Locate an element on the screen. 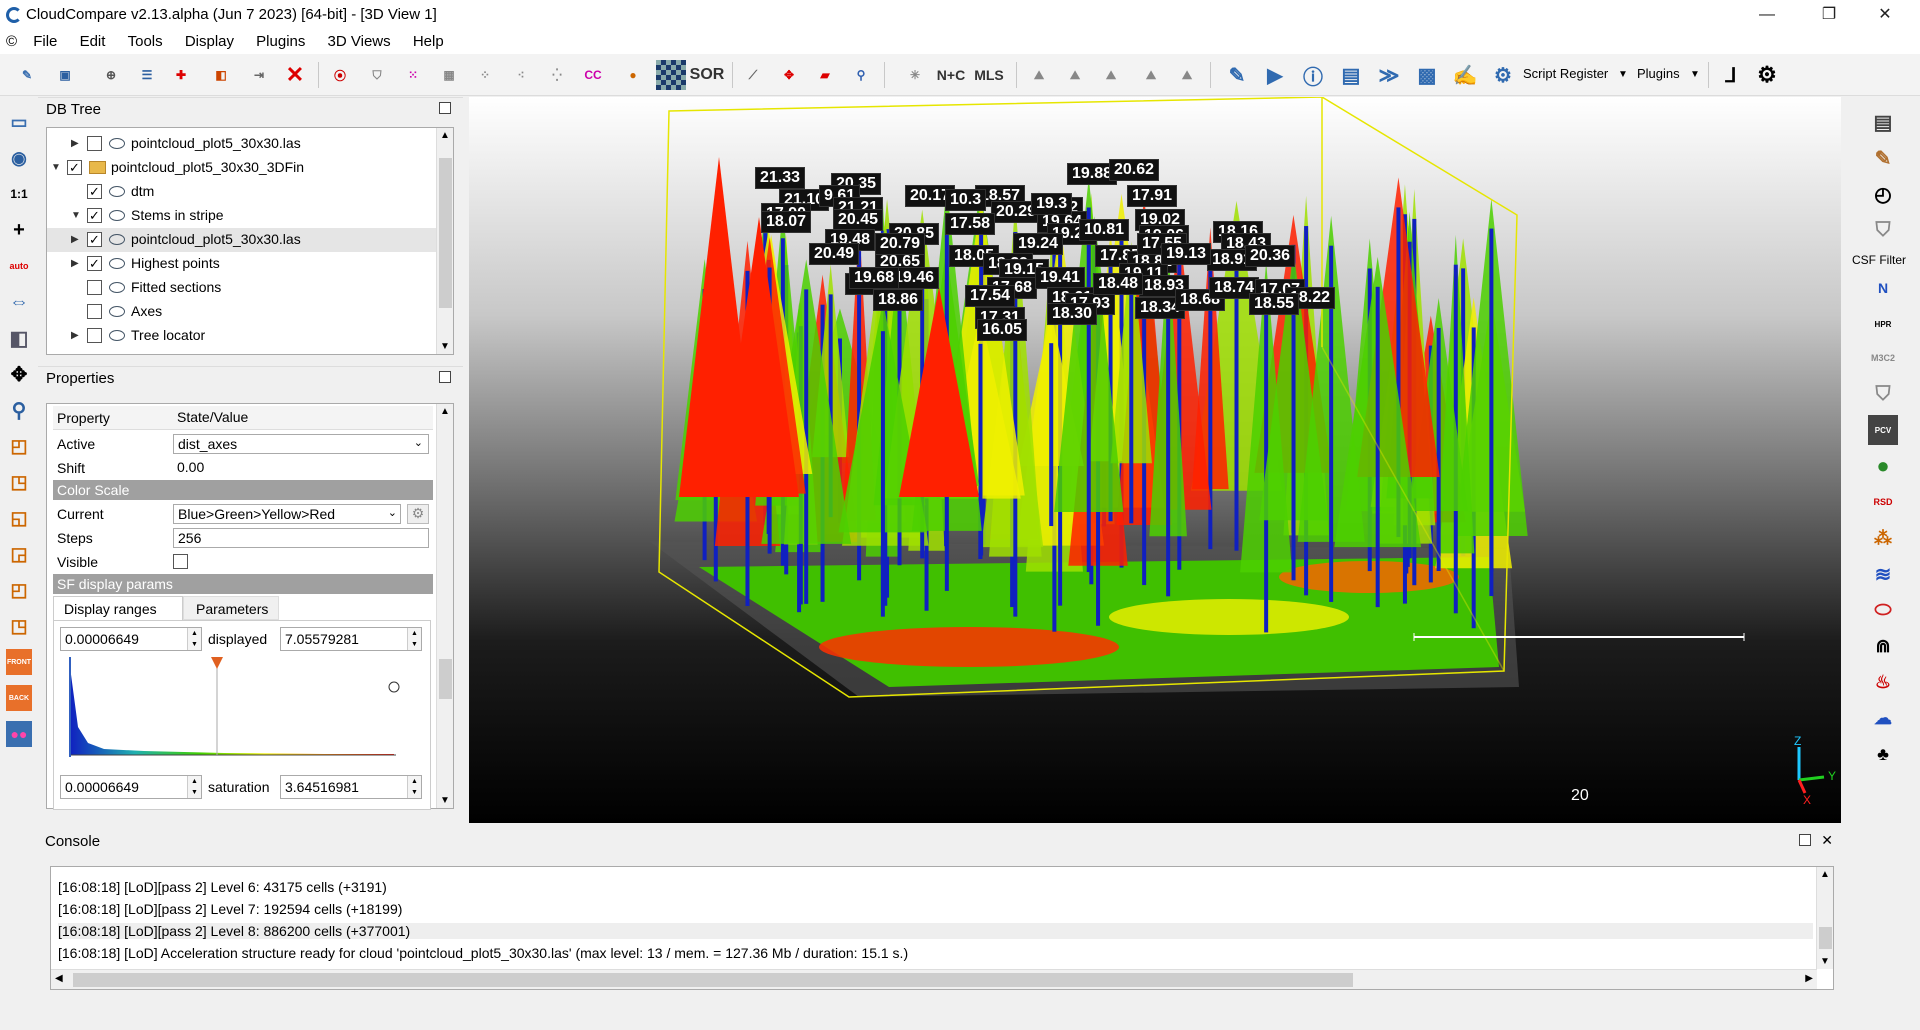 Image resolution: width=1920 pixels, height=1030 pixels. menu-display: Display is located at coordinates (209, 41).